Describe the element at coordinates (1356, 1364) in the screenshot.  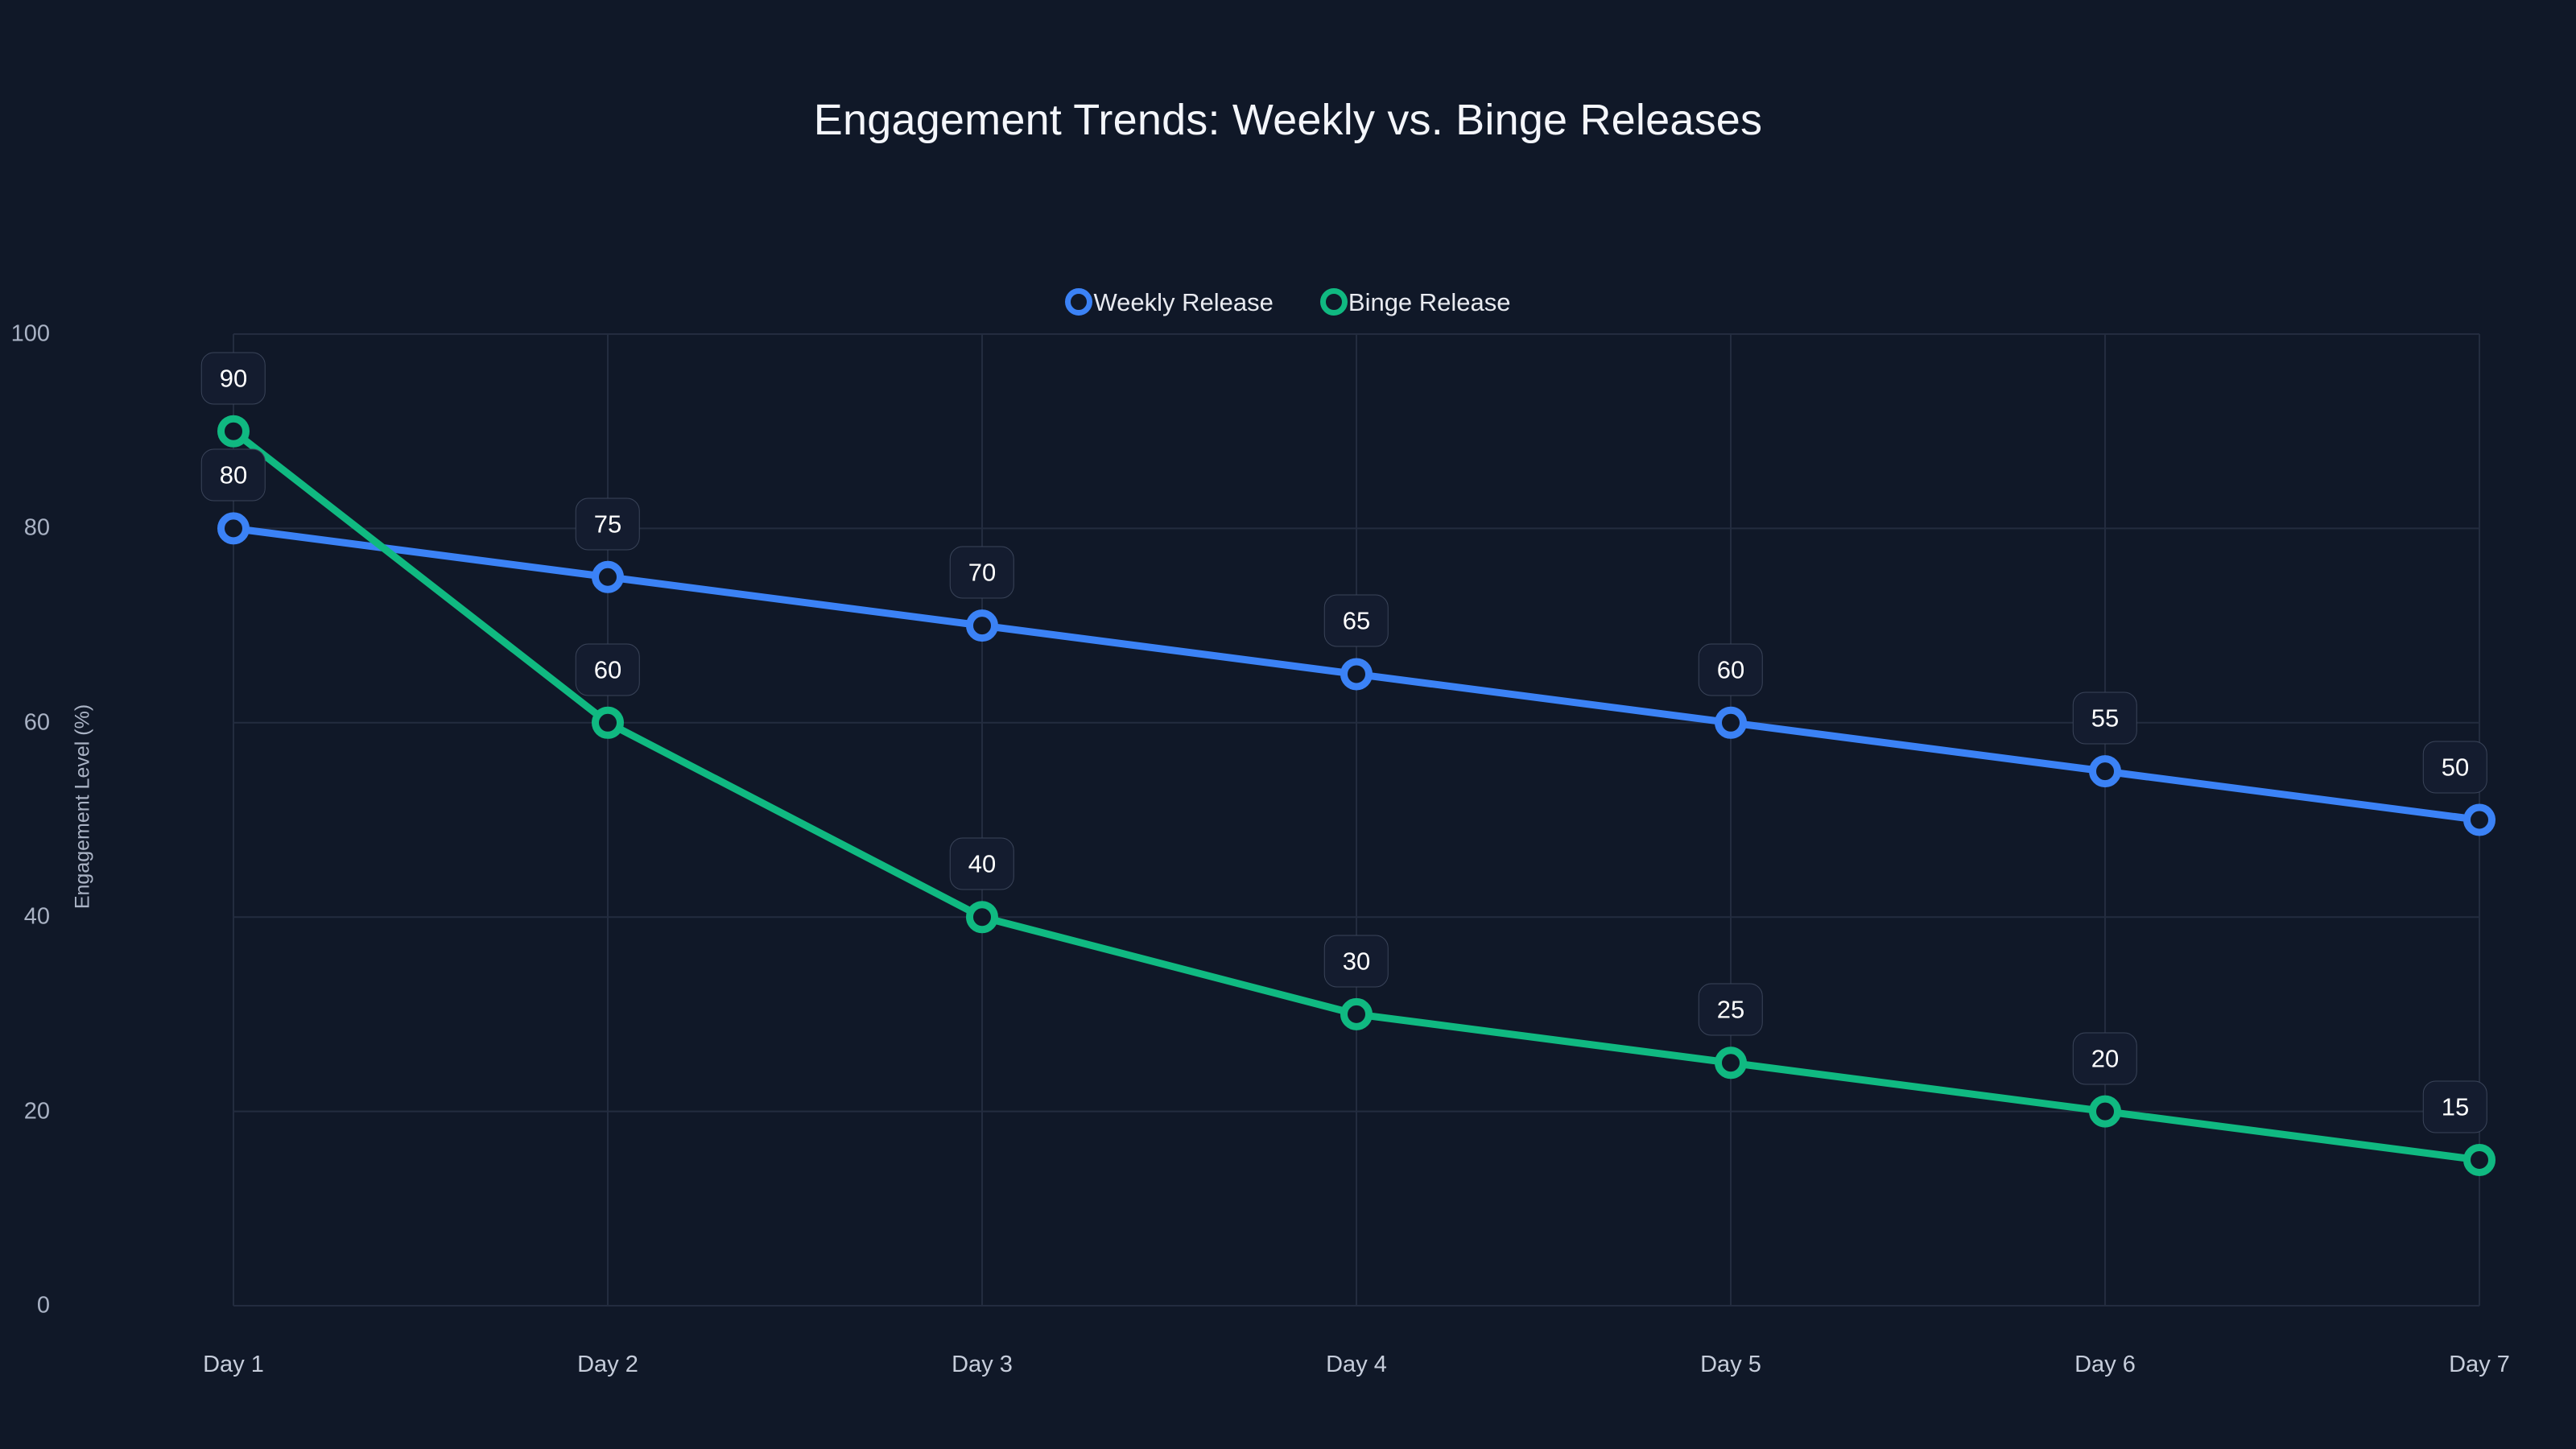
I see `x-tick-label: Day 4` at that location.